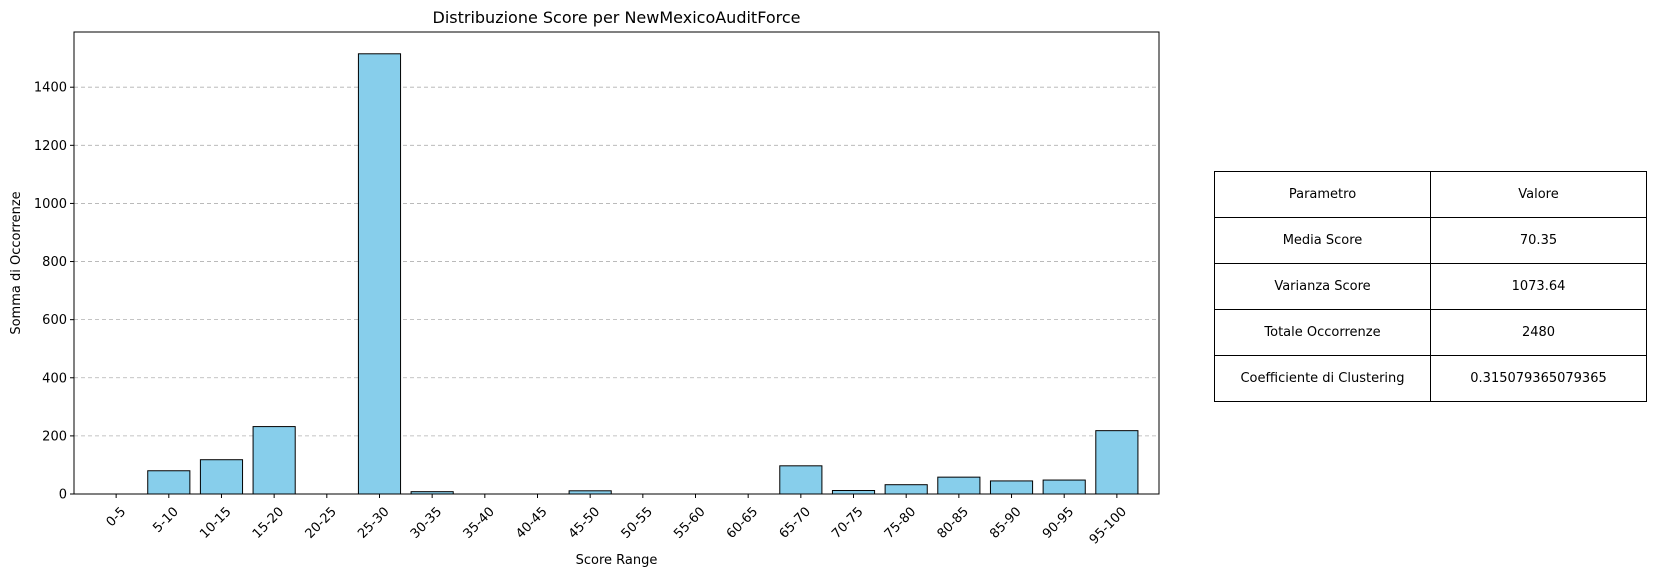  I want to click on x-tick-label: 20-25, so click(321, 522).